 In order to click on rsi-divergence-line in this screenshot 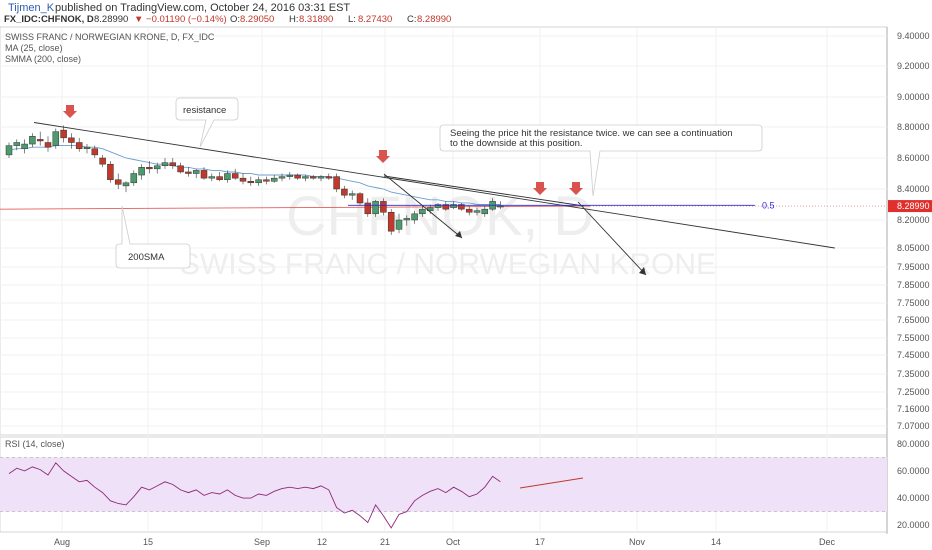, I will do `click(551, 483)`.